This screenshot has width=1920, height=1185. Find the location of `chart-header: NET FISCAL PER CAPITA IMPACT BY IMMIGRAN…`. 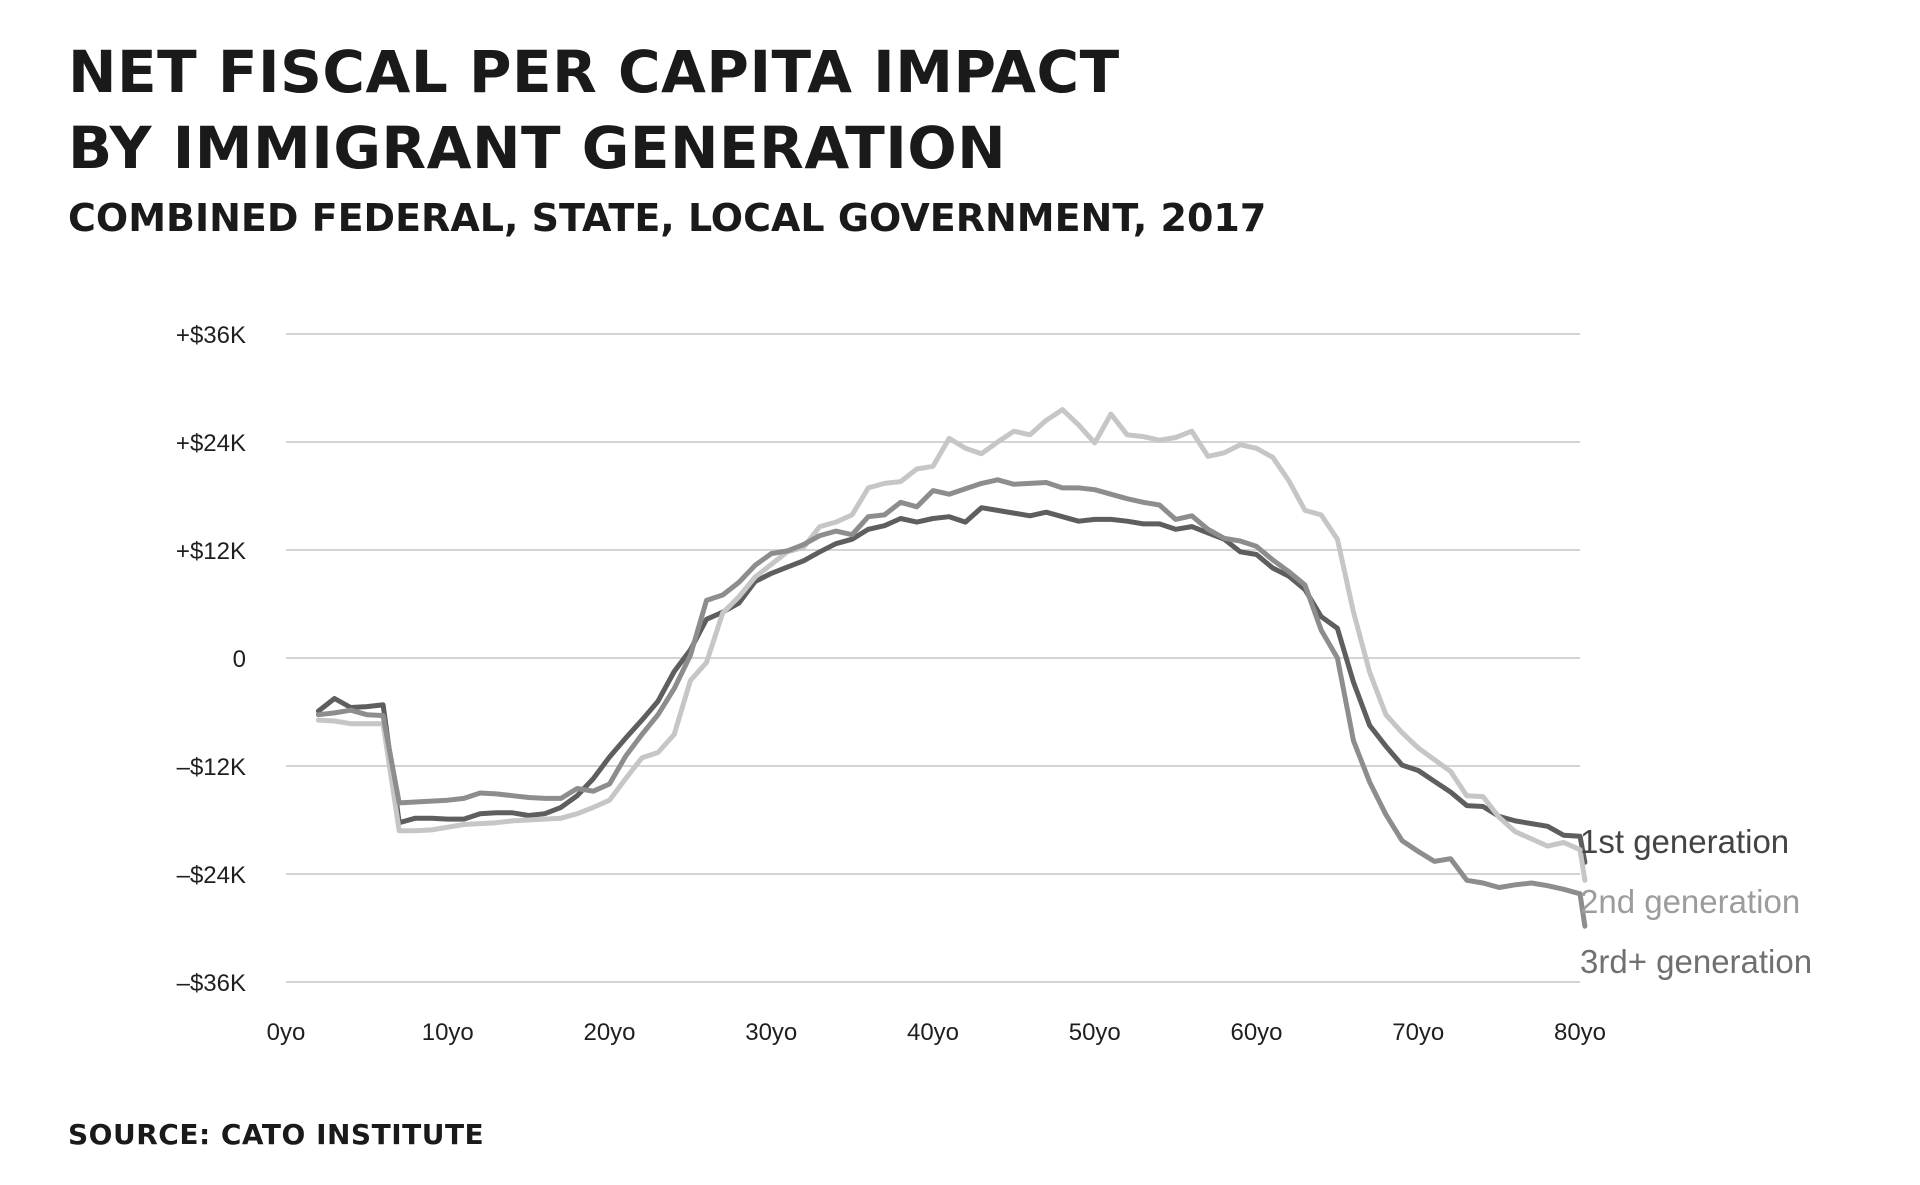

chart-header: NET FISCAL PER CAPITA IMPACT BY IMMIGRAN… is located at coordinates (667, 138).